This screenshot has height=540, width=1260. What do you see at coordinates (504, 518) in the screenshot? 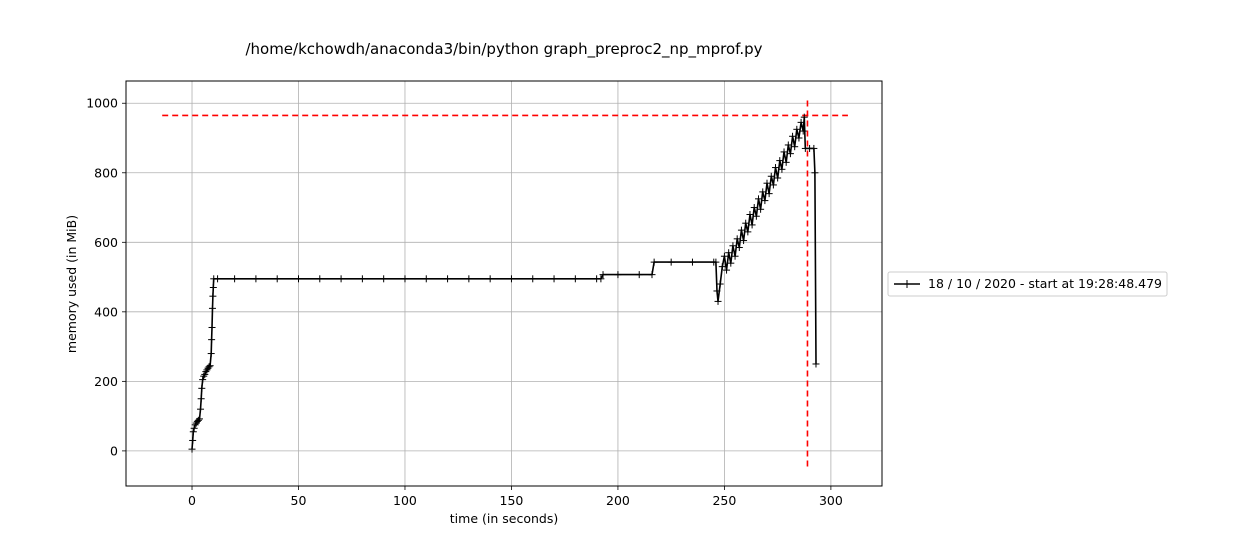
I see `x-axis-label: time (in seconds)` at bounding box center [504, 518].